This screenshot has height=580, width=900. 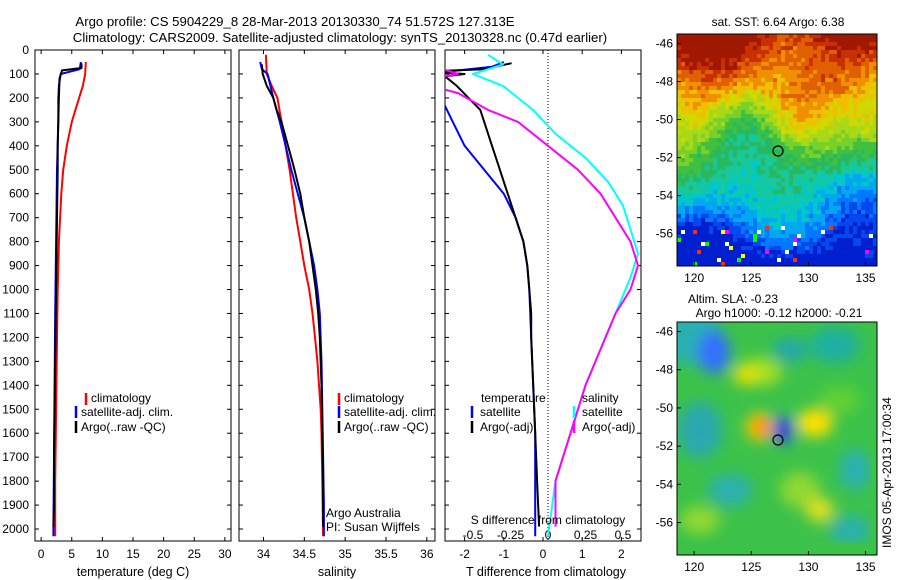 I want to click on s-diff-tick-label: -0.5, so click(x=473, y=535).